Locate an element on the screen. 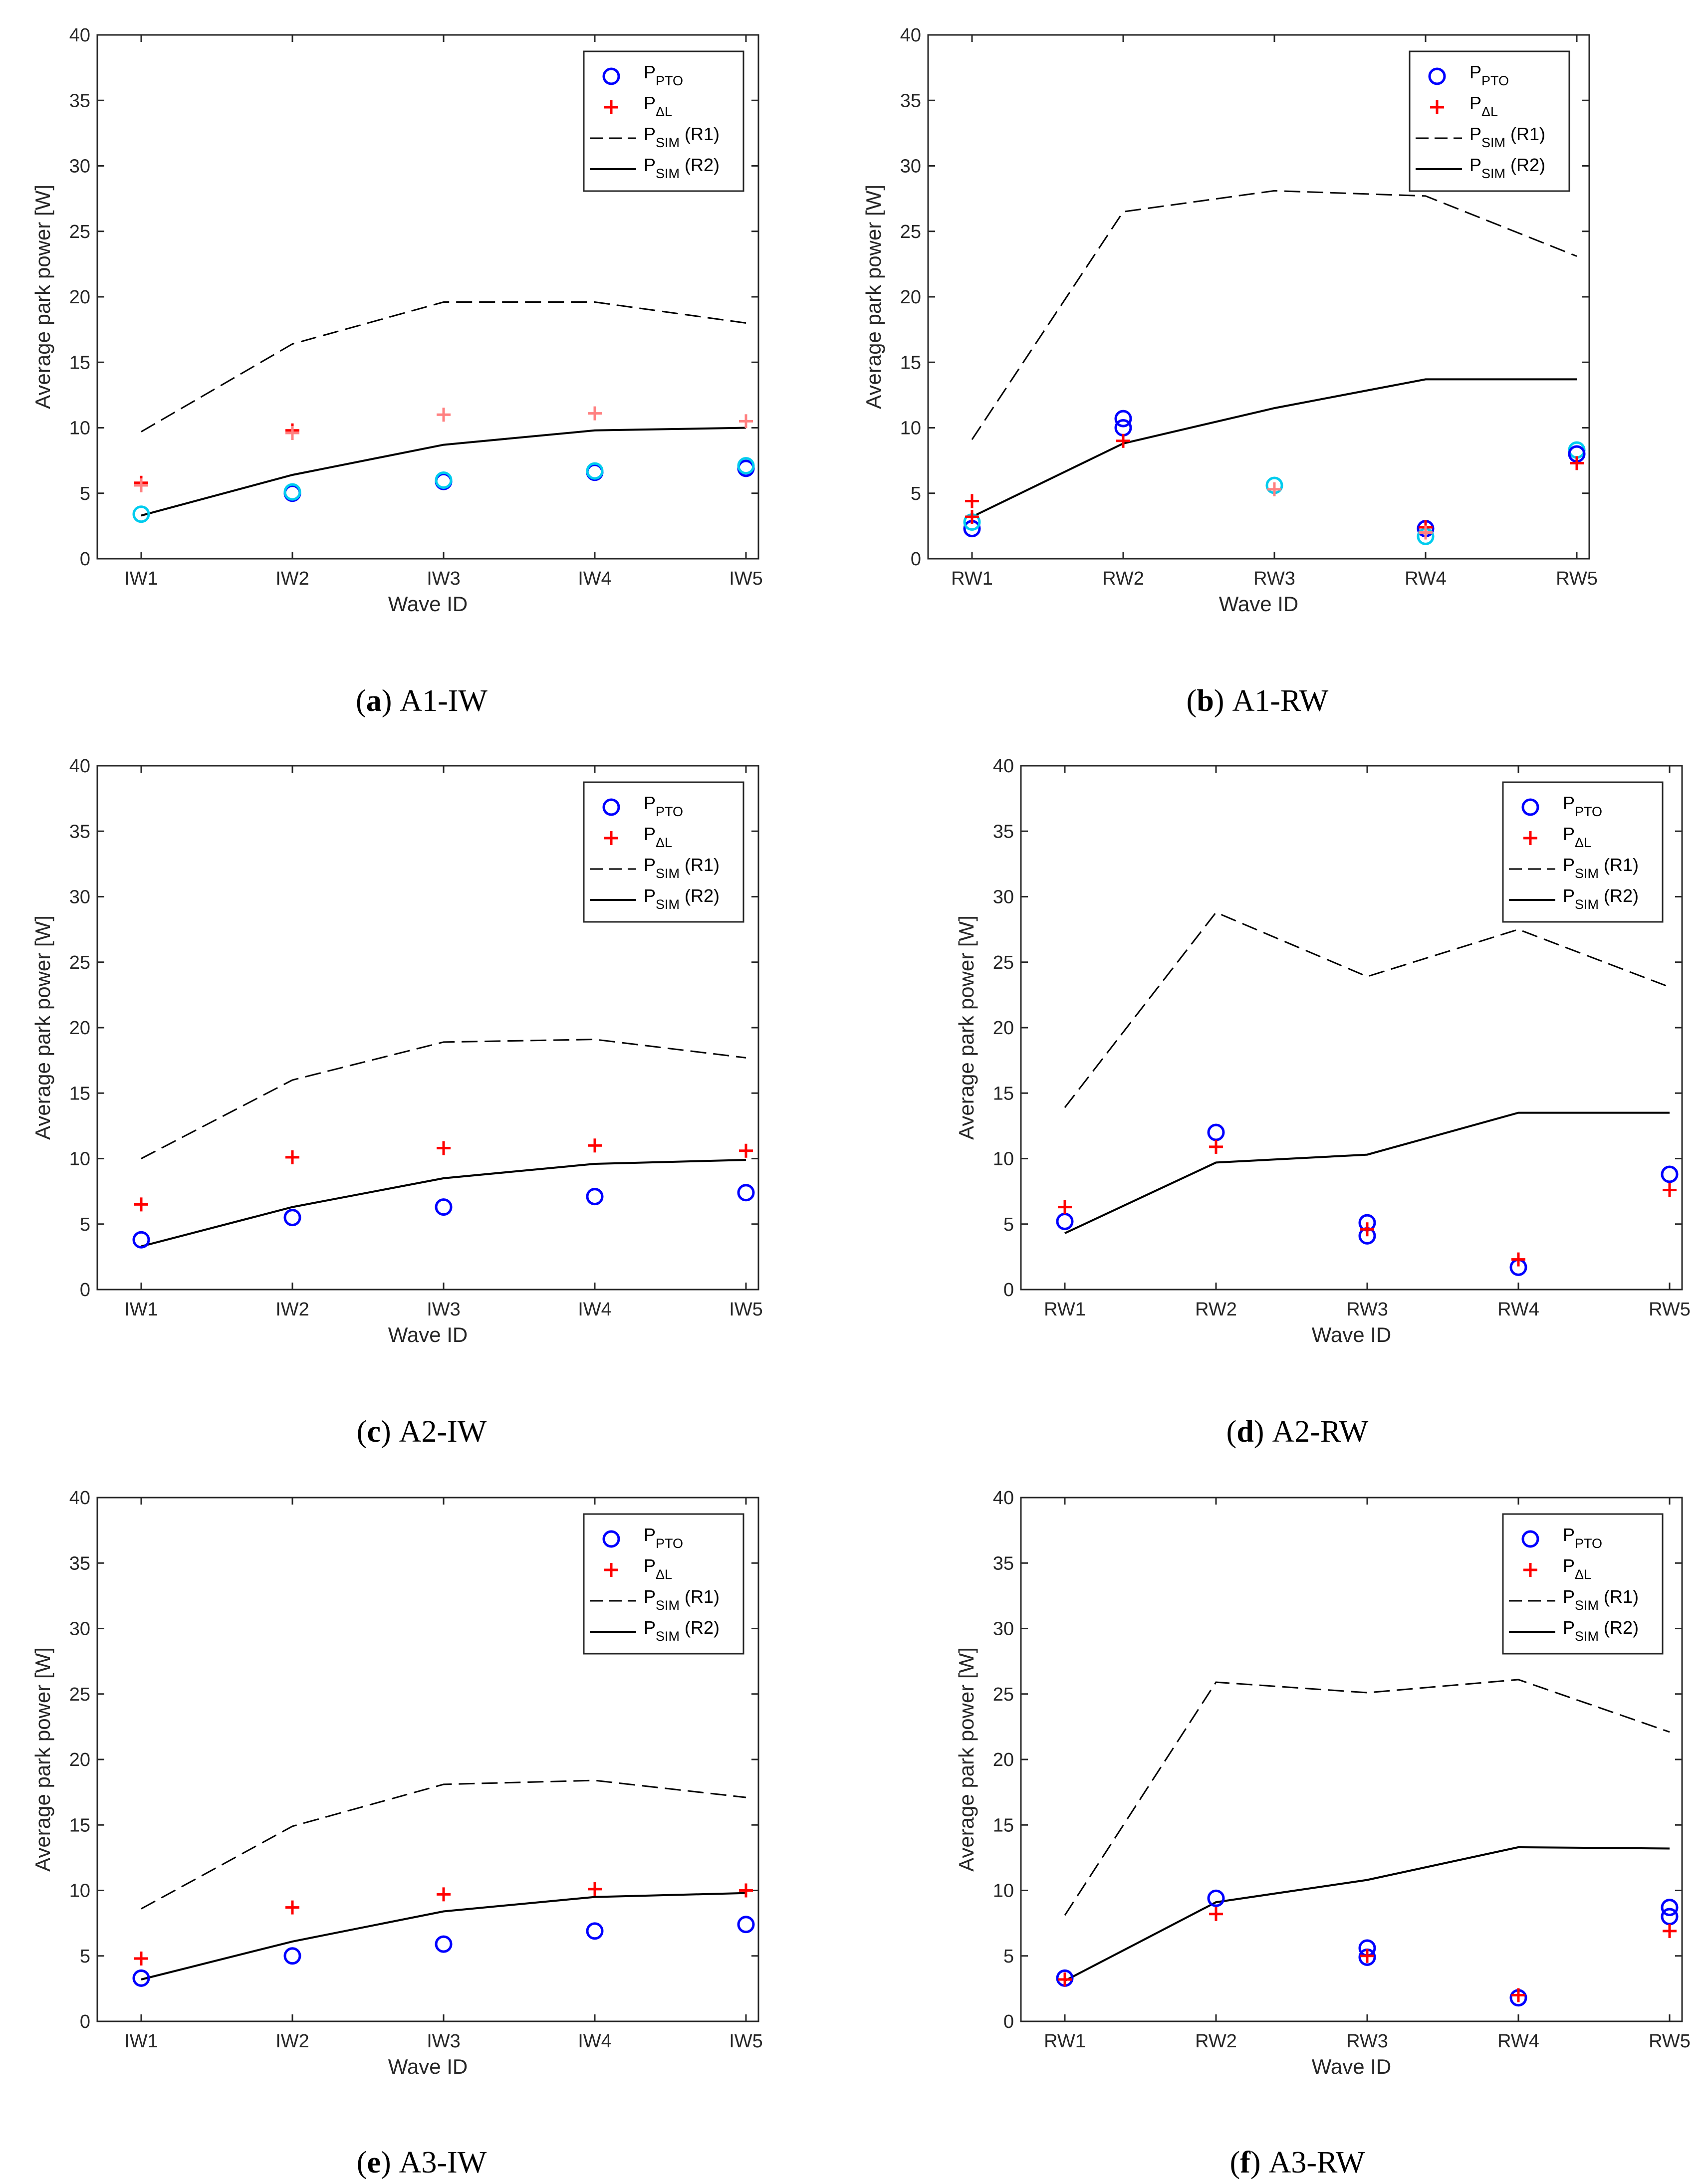 The width and height of the screenshot is (1707, 2184). y-tick-label: 35 is located at coordinates (1003, 832).